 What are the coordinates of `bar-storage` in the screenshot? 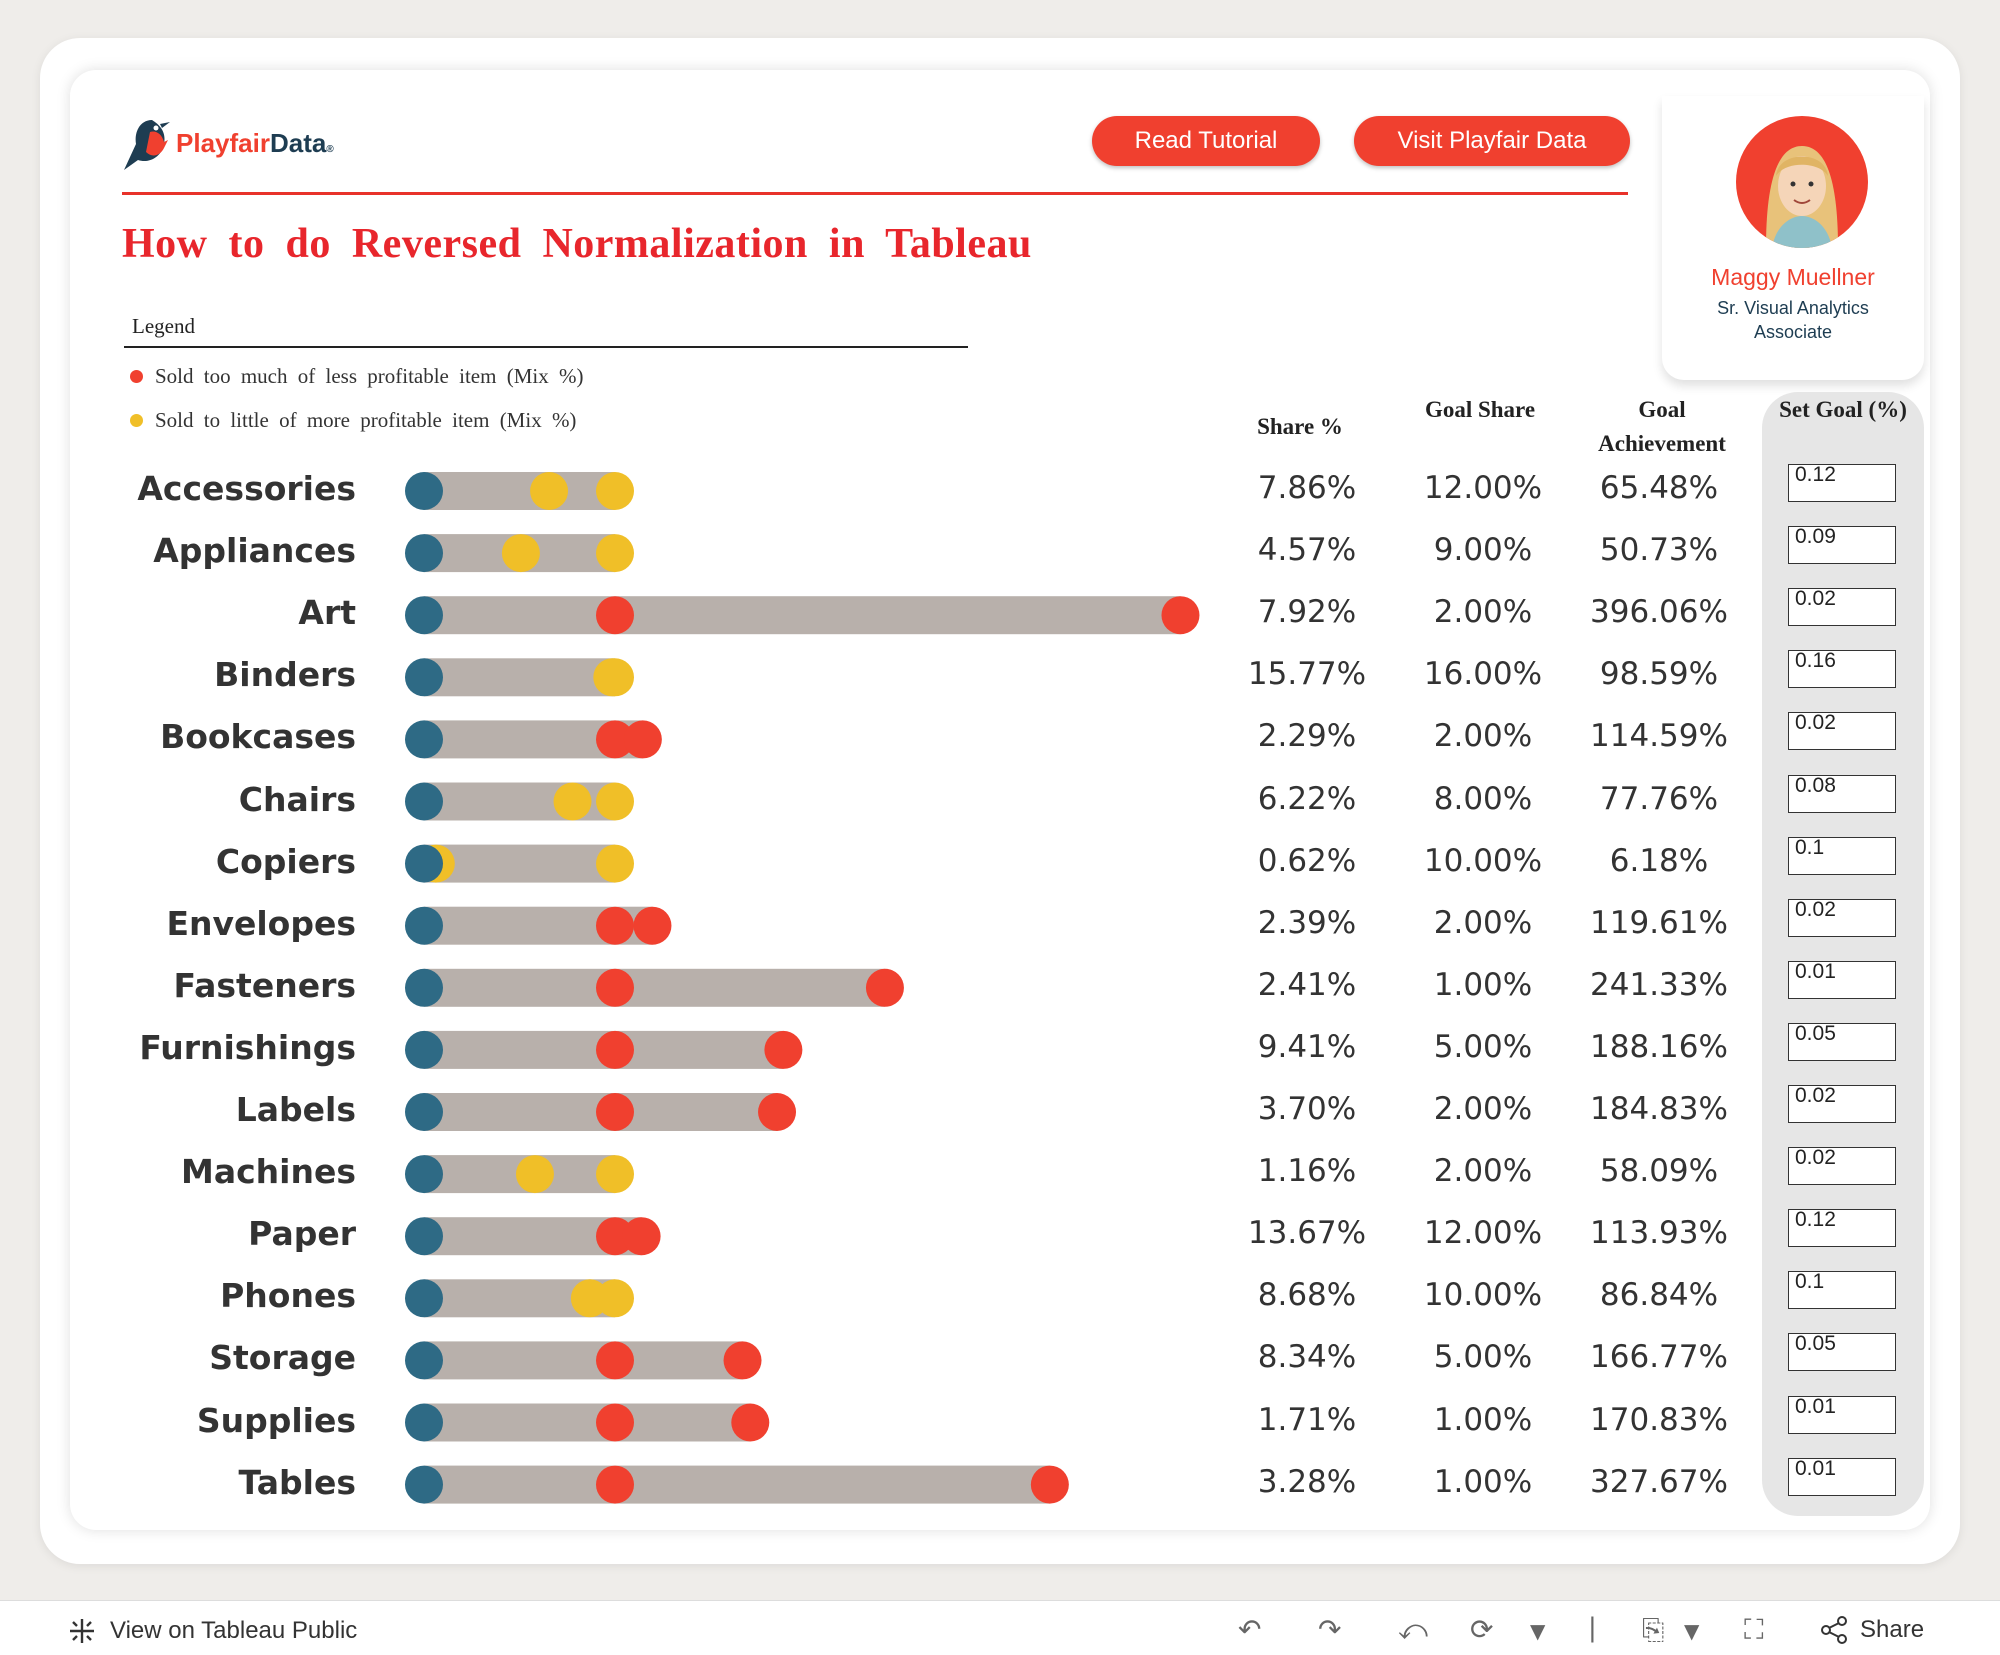 It's located at (583, 1360).